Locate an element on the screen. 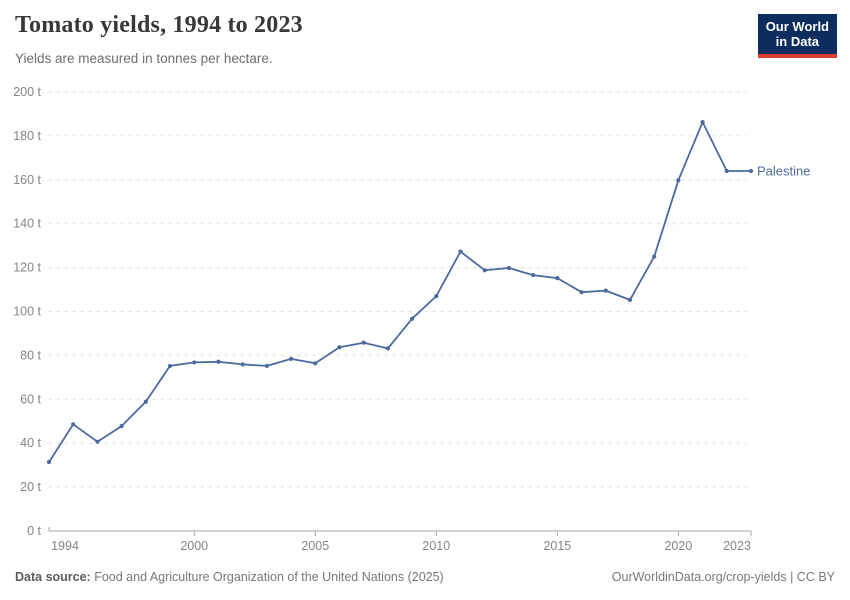  data-source-label: Data source: is located at coordinates (53, 577).